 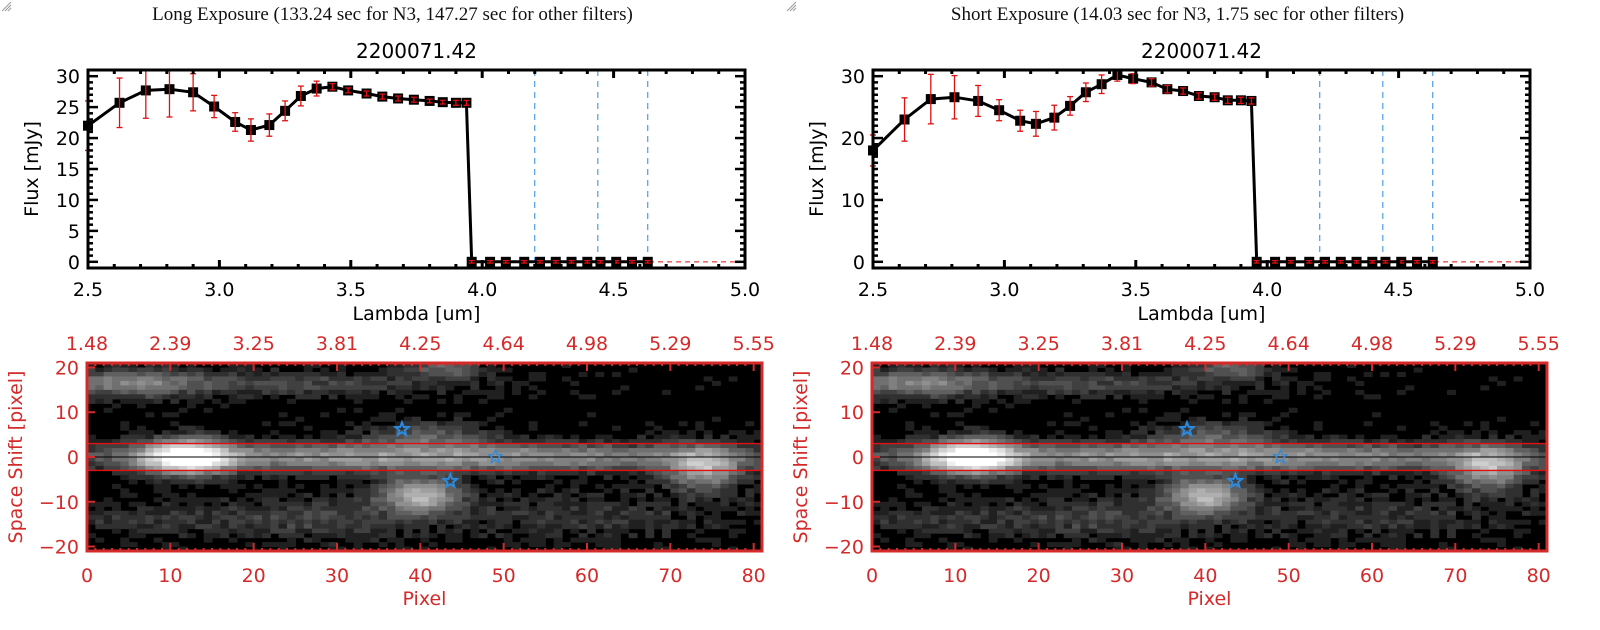 What do you see at coordinates (6, 6) in the screenshot?
I see `resize-handle-icon` at bounding box center [6, 6].